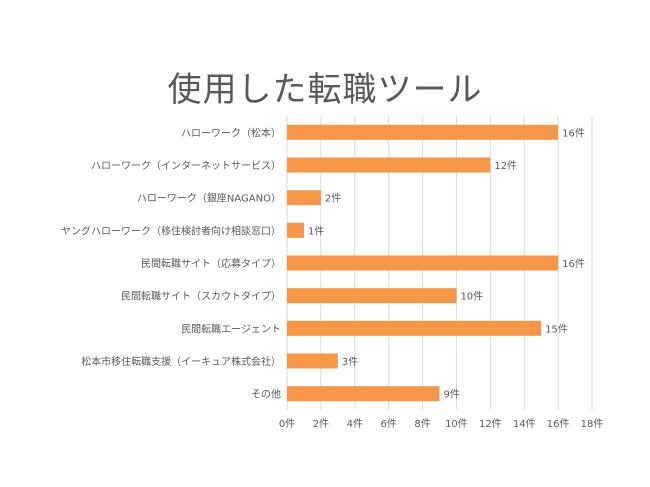  What do you see at coordinates (211, 263) in the screenshot?
I see `category-label: 民間転職サイト（応募タイプ）` at bounding box center [211, 263].